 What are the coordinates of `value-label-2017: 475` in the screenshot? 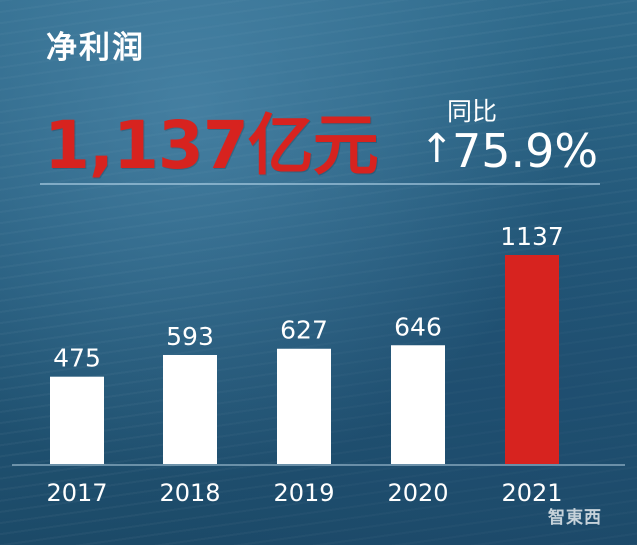 It's located at (77, 358).